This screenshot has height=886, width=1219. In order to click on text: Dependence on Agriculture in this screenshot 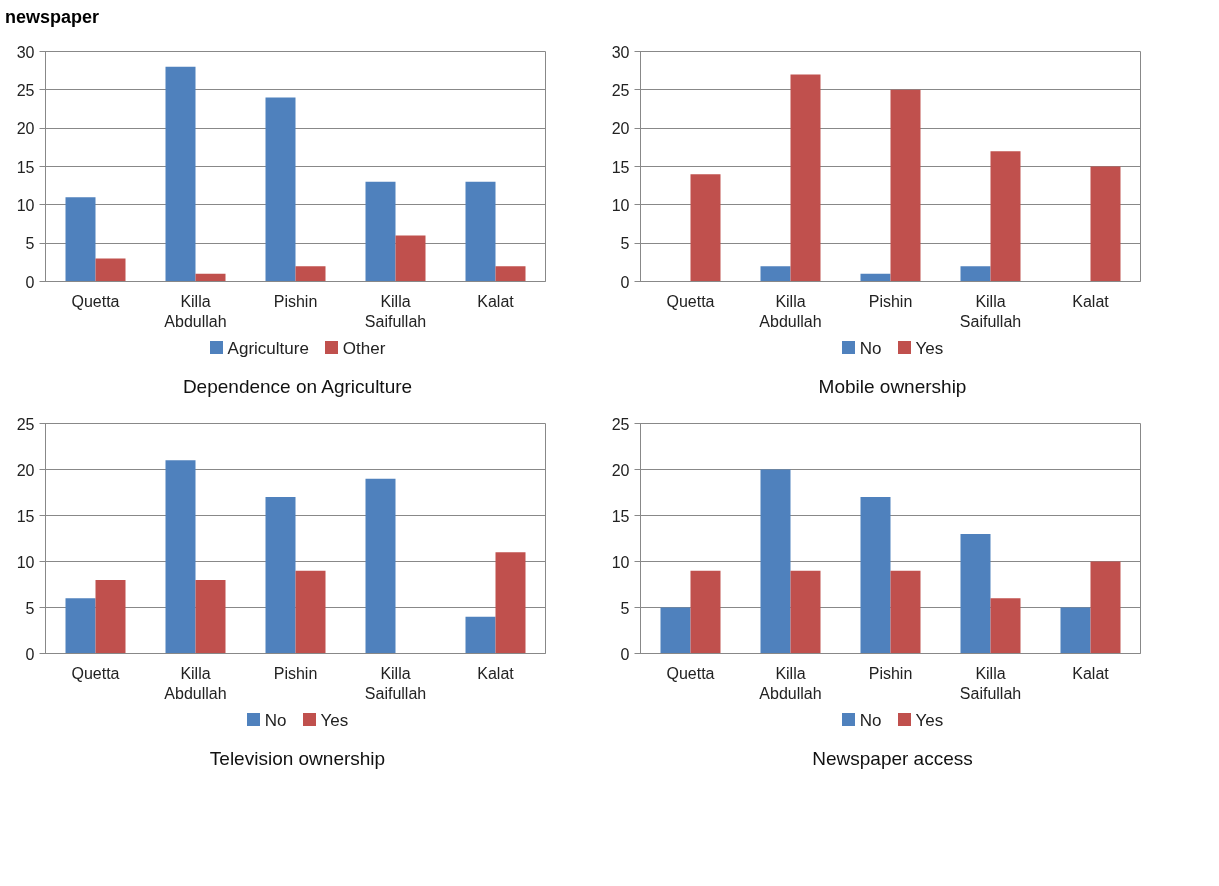, I will do `click(297, 386)`.